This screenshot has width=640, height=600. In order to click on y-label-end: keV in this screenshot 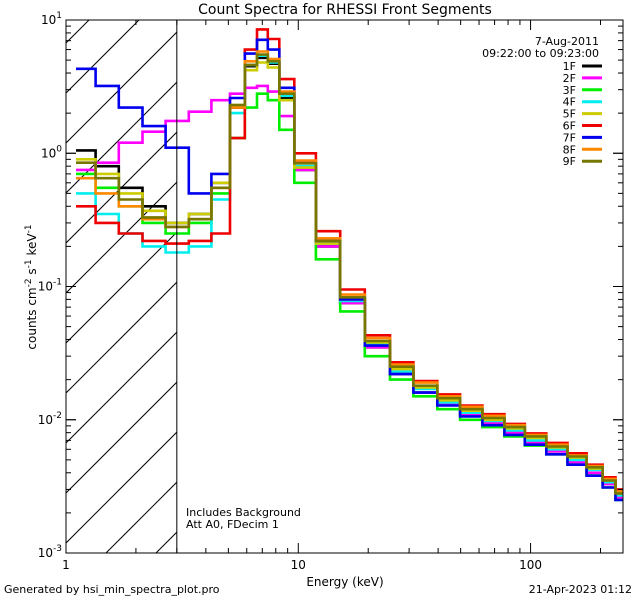, I will do `click(32, 246)`.